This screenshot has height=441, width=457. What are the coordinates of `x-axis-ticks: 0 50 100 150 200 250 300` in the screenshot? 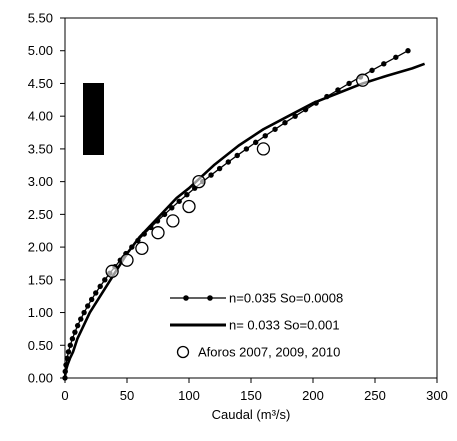 It's located at (254, 390).